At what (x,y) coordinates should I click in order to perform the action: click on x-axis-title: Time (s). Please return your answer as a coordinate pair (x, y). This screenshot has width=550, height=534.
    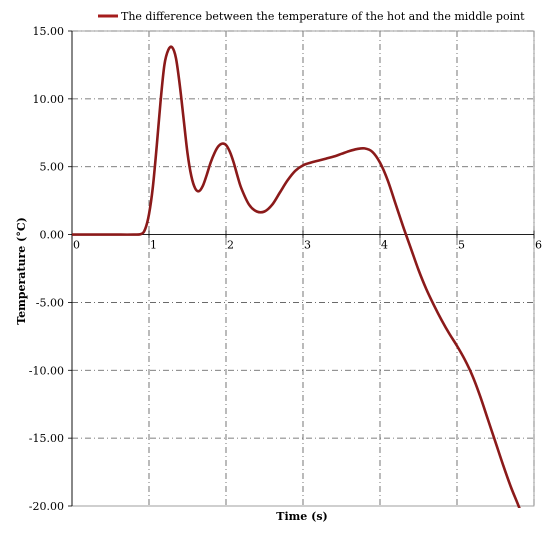
    Looking at the image, I should click on (301, 516).